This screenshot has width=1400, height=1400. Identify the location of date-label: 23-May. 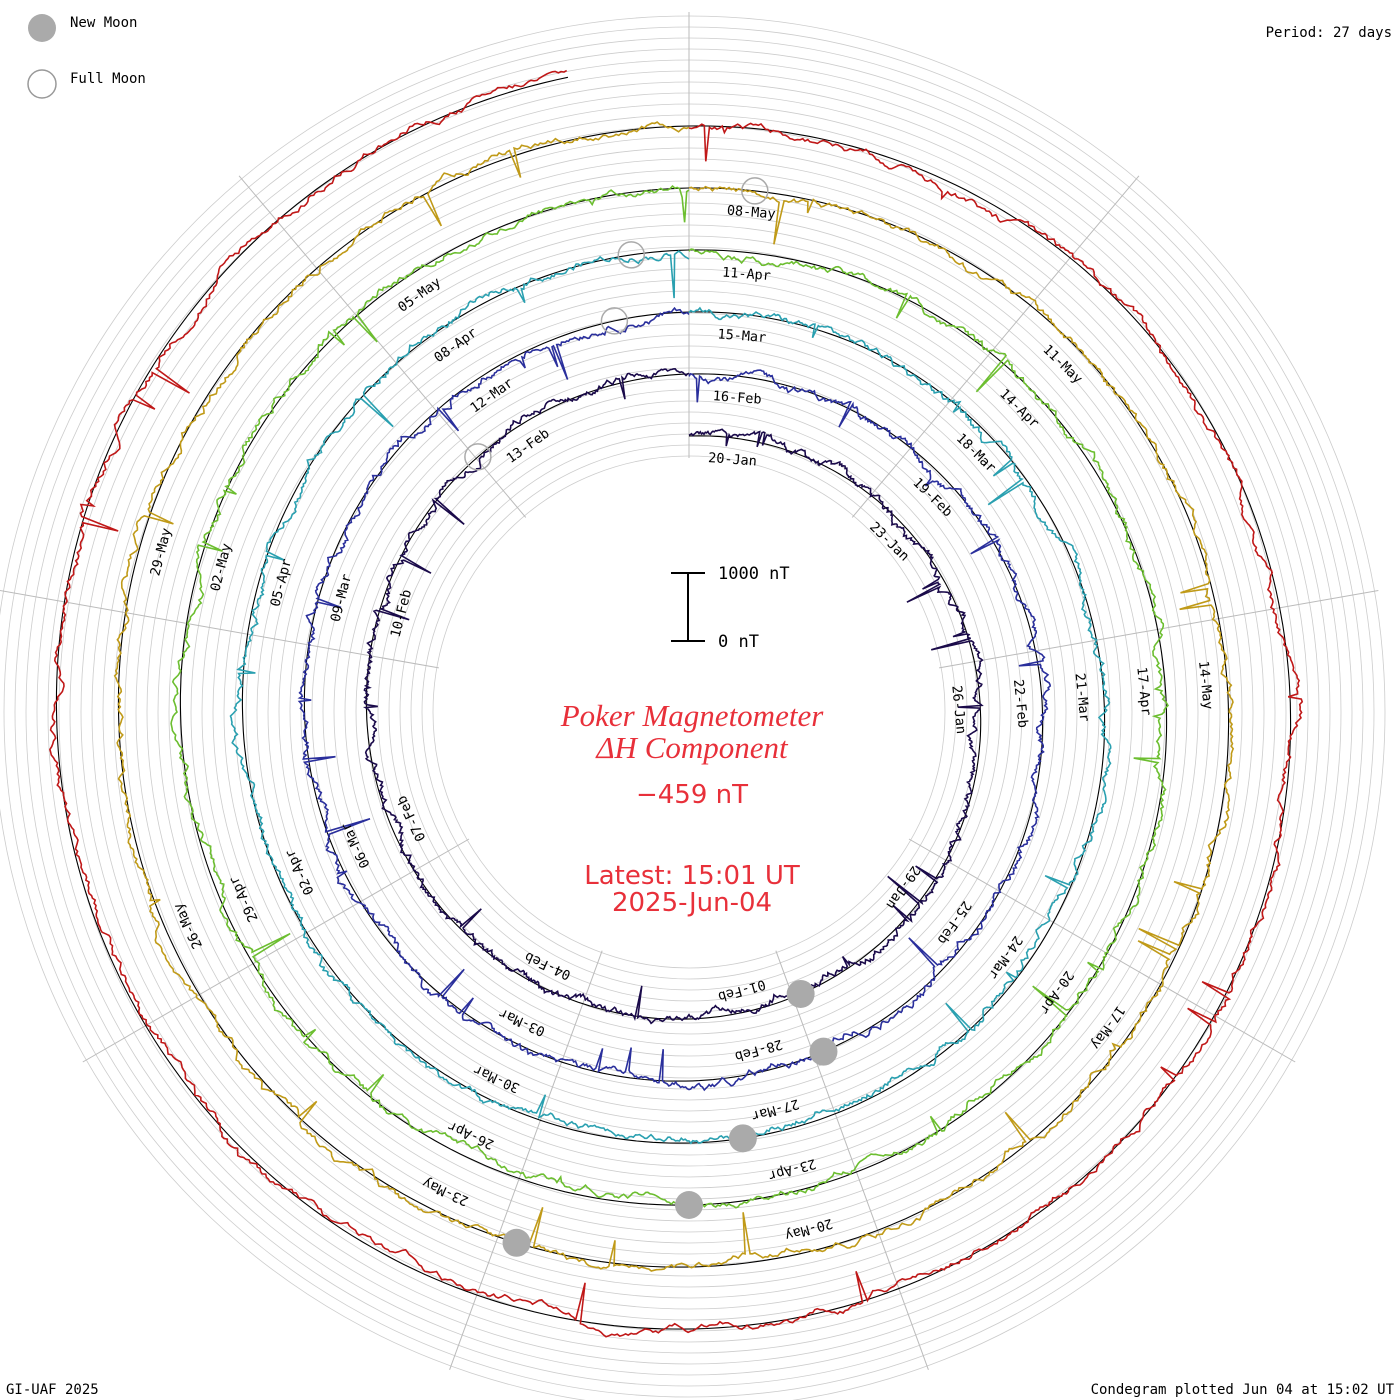
(445, 1191).